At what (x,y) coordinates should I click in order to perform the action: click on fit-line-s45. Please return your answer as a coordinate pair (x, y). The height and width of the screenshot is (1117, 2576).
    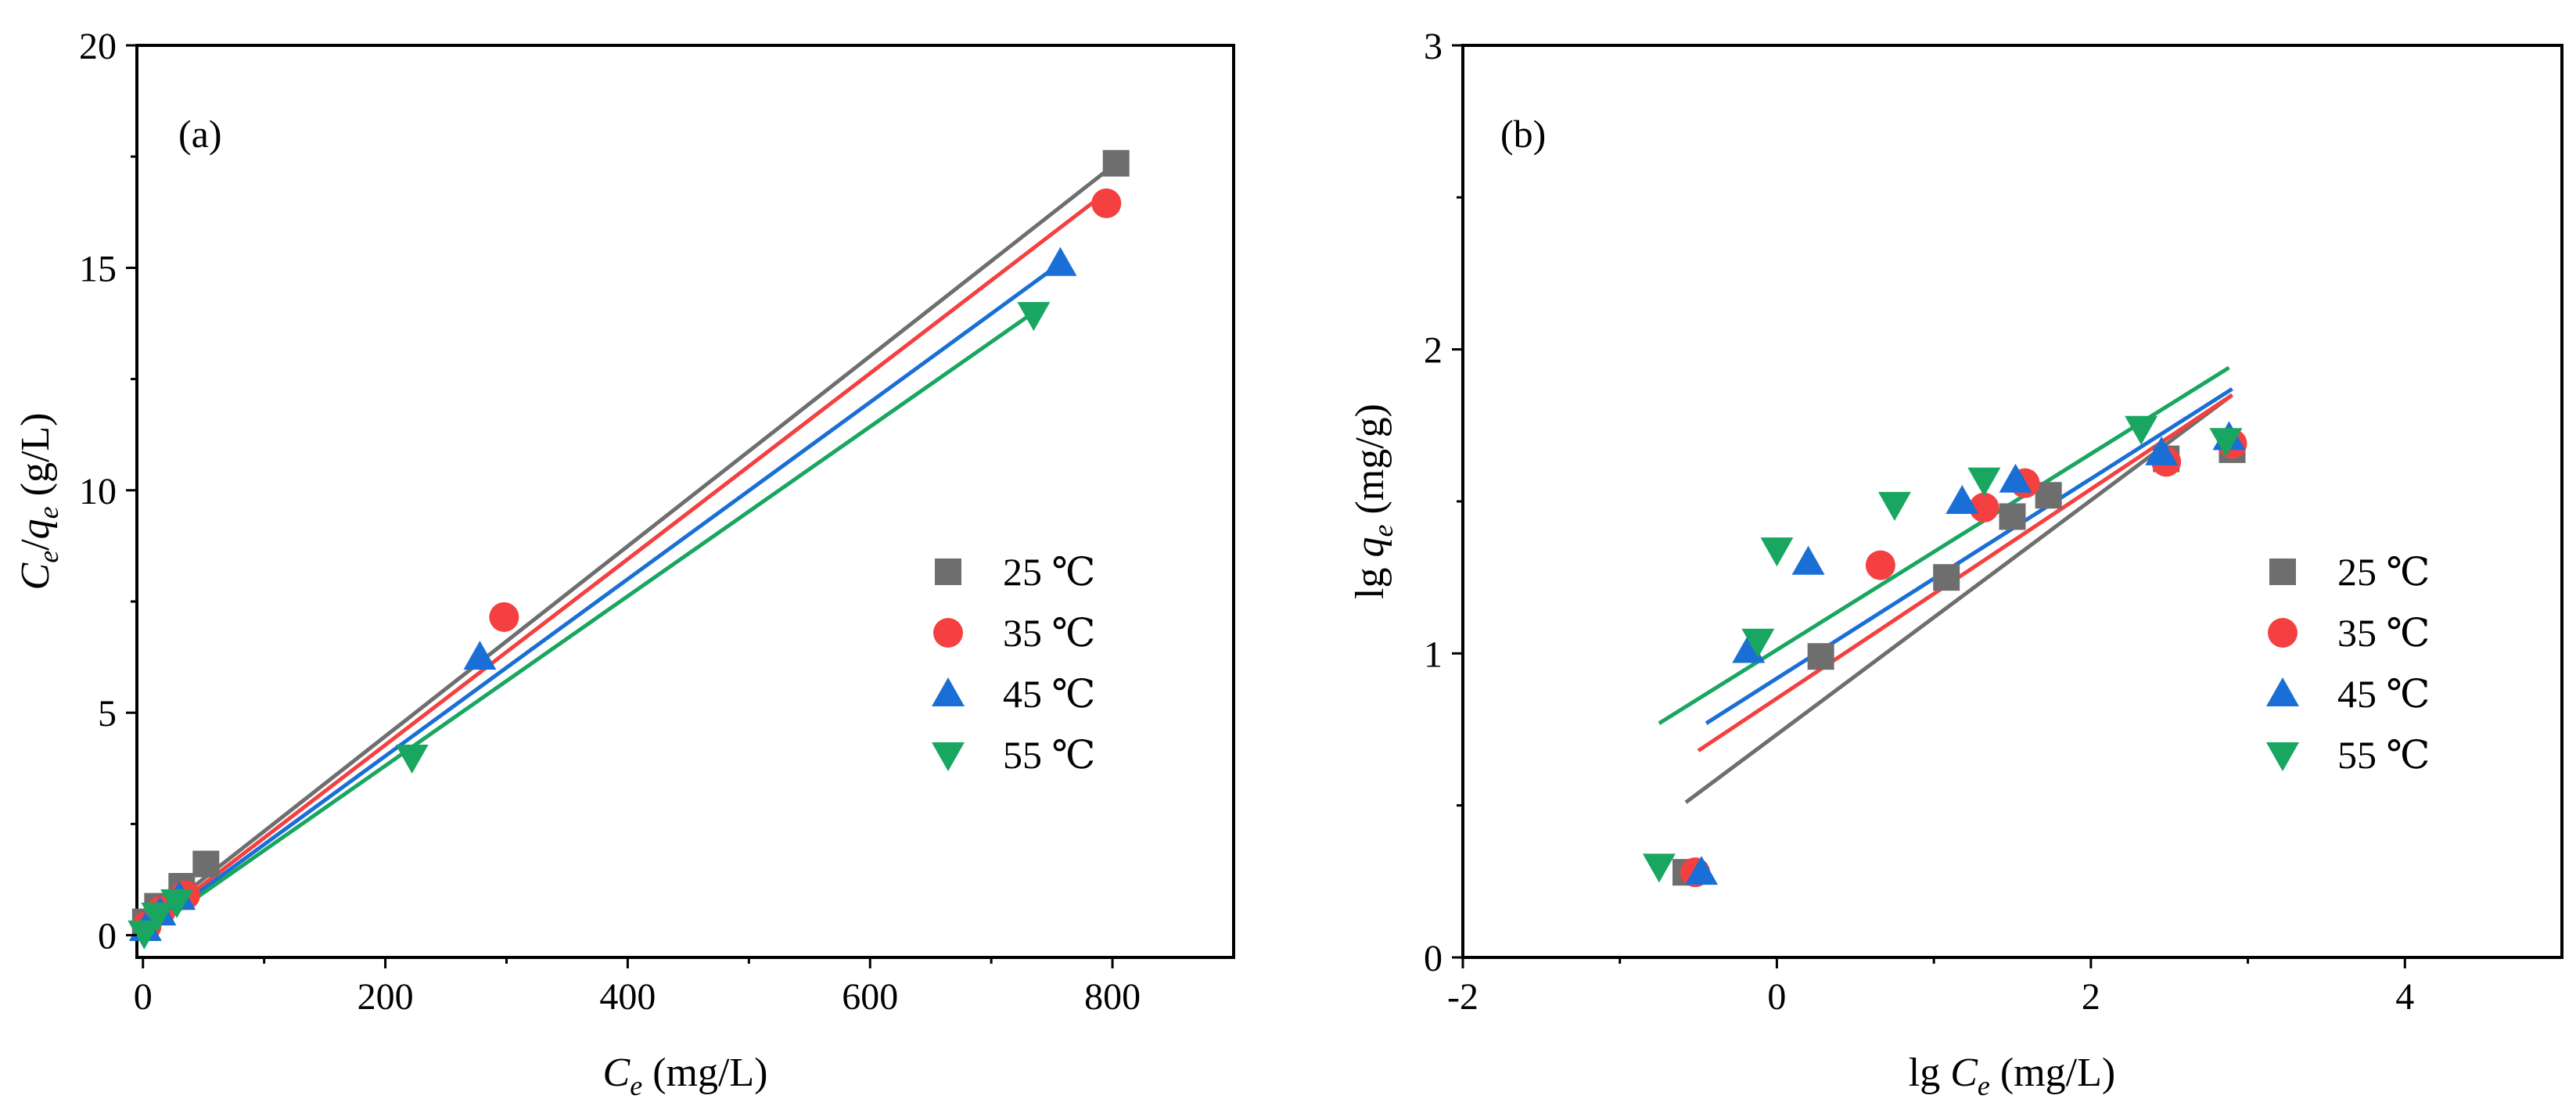
    Looking at the image, I should click on (1969, 556).